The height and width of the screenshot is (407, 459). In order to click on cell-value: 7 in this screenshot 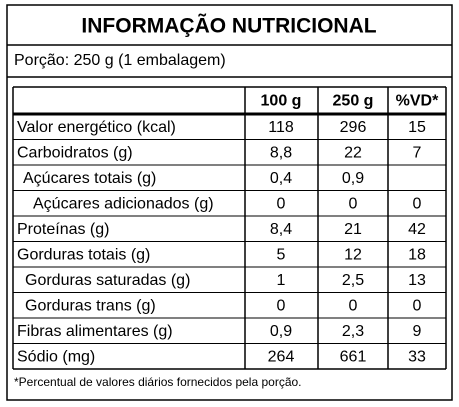, I will do `click(417, 152)`.